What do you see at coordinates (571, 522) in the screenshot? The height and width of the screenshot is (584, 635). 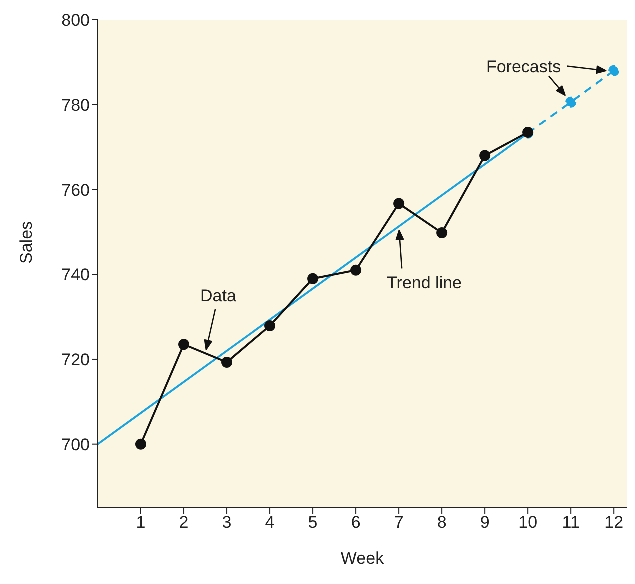 I see `x-tick-label: 11` at bounding box center [571, 522].